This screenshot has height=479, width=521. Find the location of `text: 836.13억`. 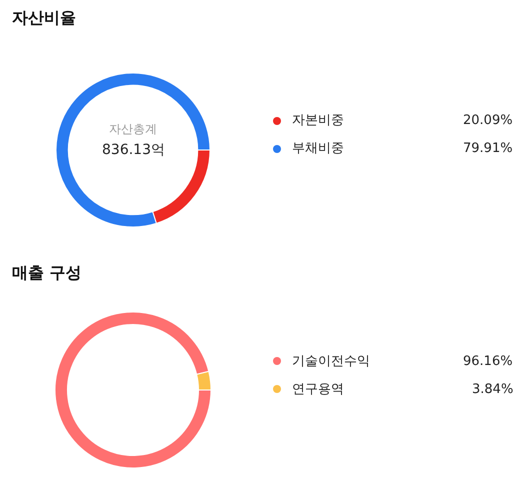

text: 836.13억 is located at coordinates (133, 150).